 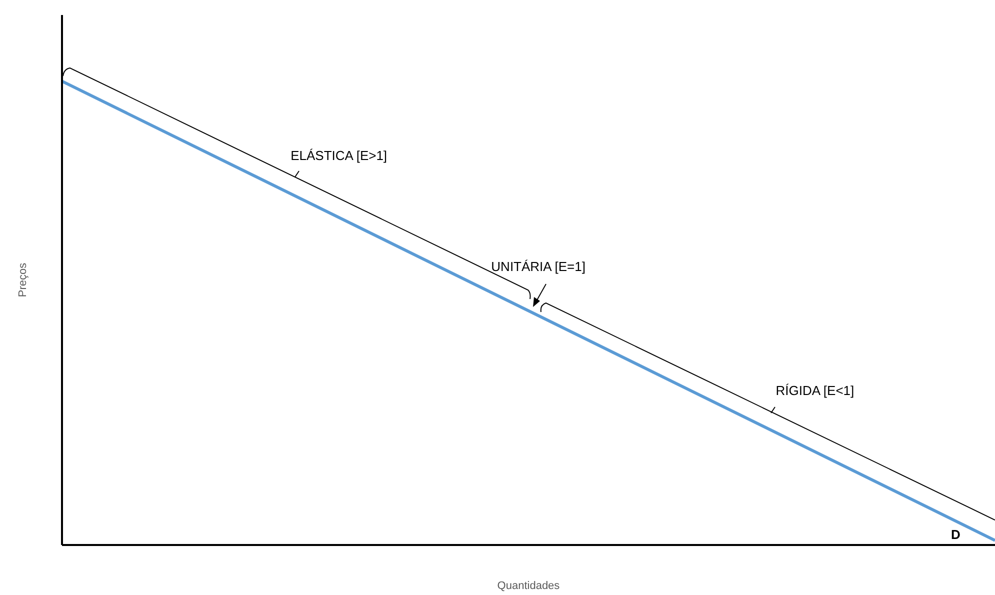 I want to click on x-axis-title: Quantidades, so click(x=528, y=586).